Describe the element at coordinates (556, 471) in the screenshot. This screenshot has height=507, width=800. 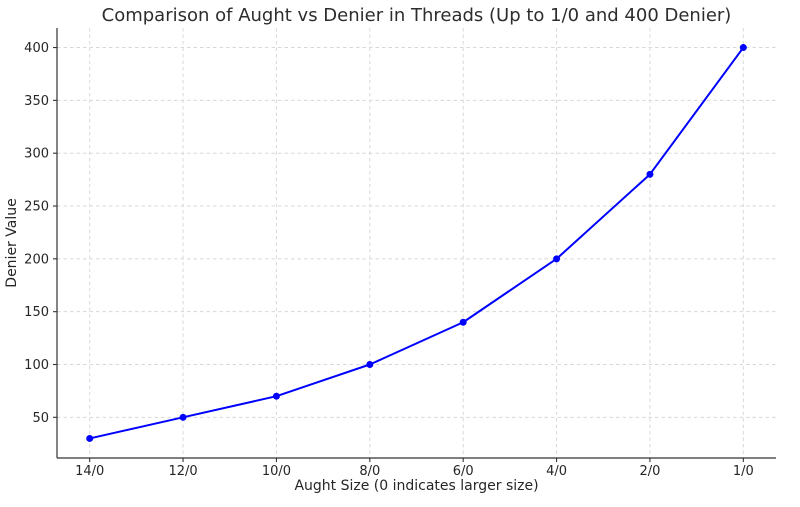
I see `x-tick-label: 4/0` at that location.